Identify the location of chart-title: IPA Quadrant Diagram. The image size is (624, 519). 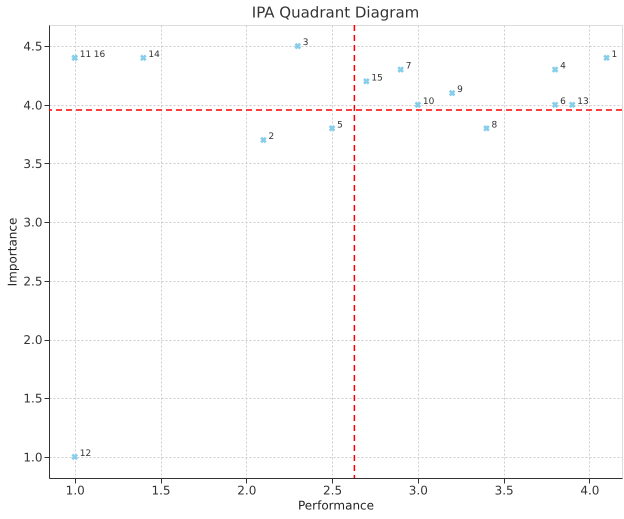
(336, 12).